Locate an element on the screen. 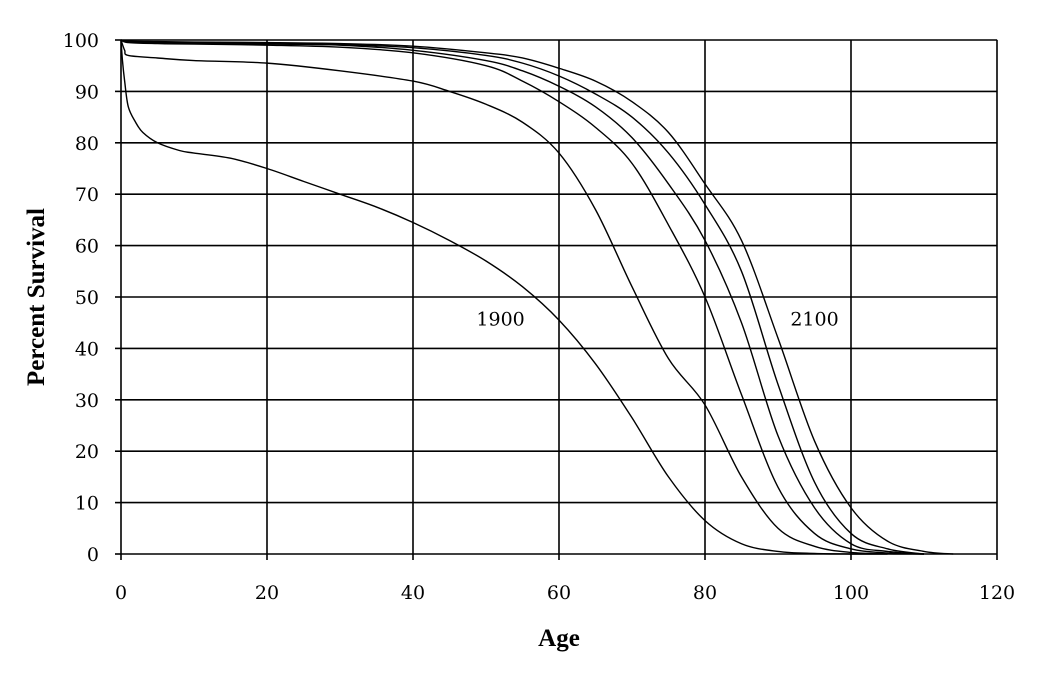 The height and width of the screenshot is (692, 1062). y-tick-label: 40 is located at coordinates (87, 349).